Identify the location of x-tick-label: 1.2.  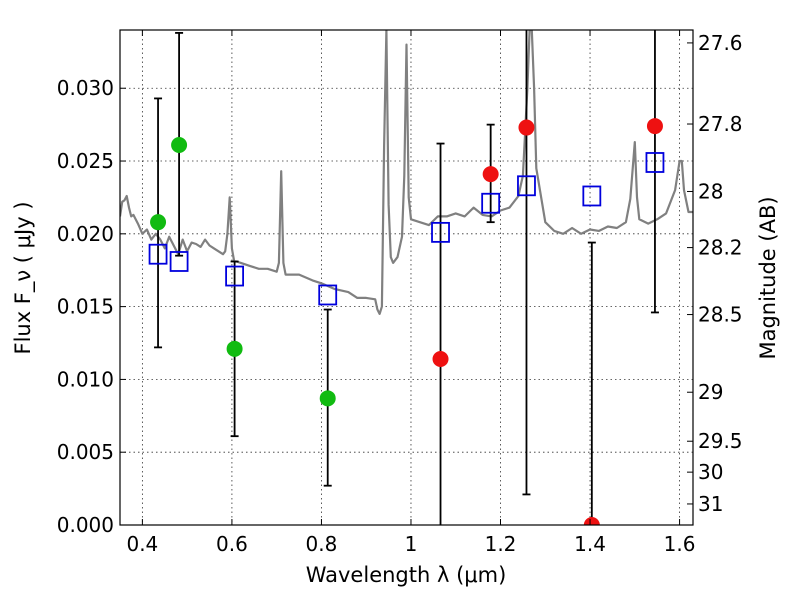
(501, 544).